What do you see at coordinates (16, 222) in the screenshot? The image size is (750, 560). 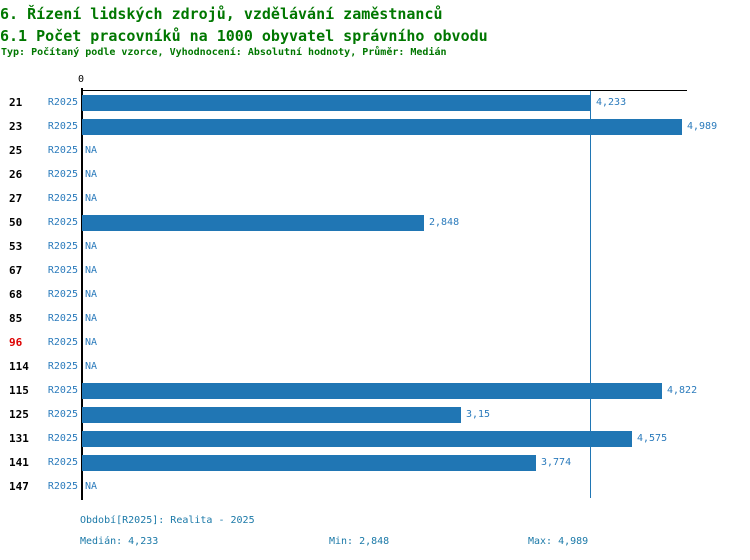 I see `row-code-label: 50` at bounding box center [16, 222].